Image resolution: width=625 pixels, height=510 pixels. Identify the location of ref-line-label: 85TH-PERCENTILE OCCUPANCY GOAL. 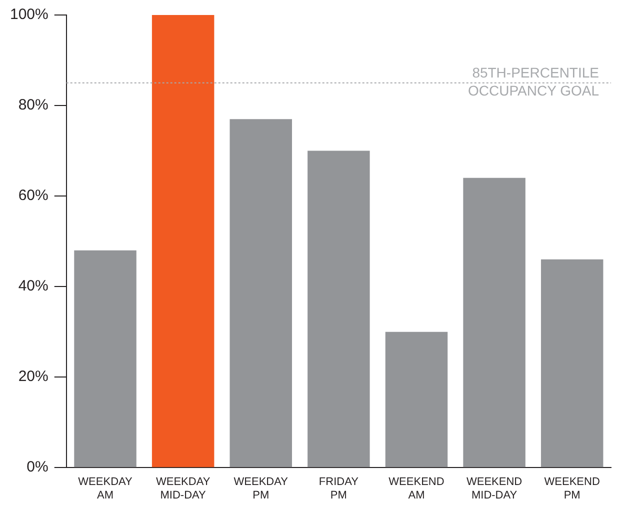
(534, 81).